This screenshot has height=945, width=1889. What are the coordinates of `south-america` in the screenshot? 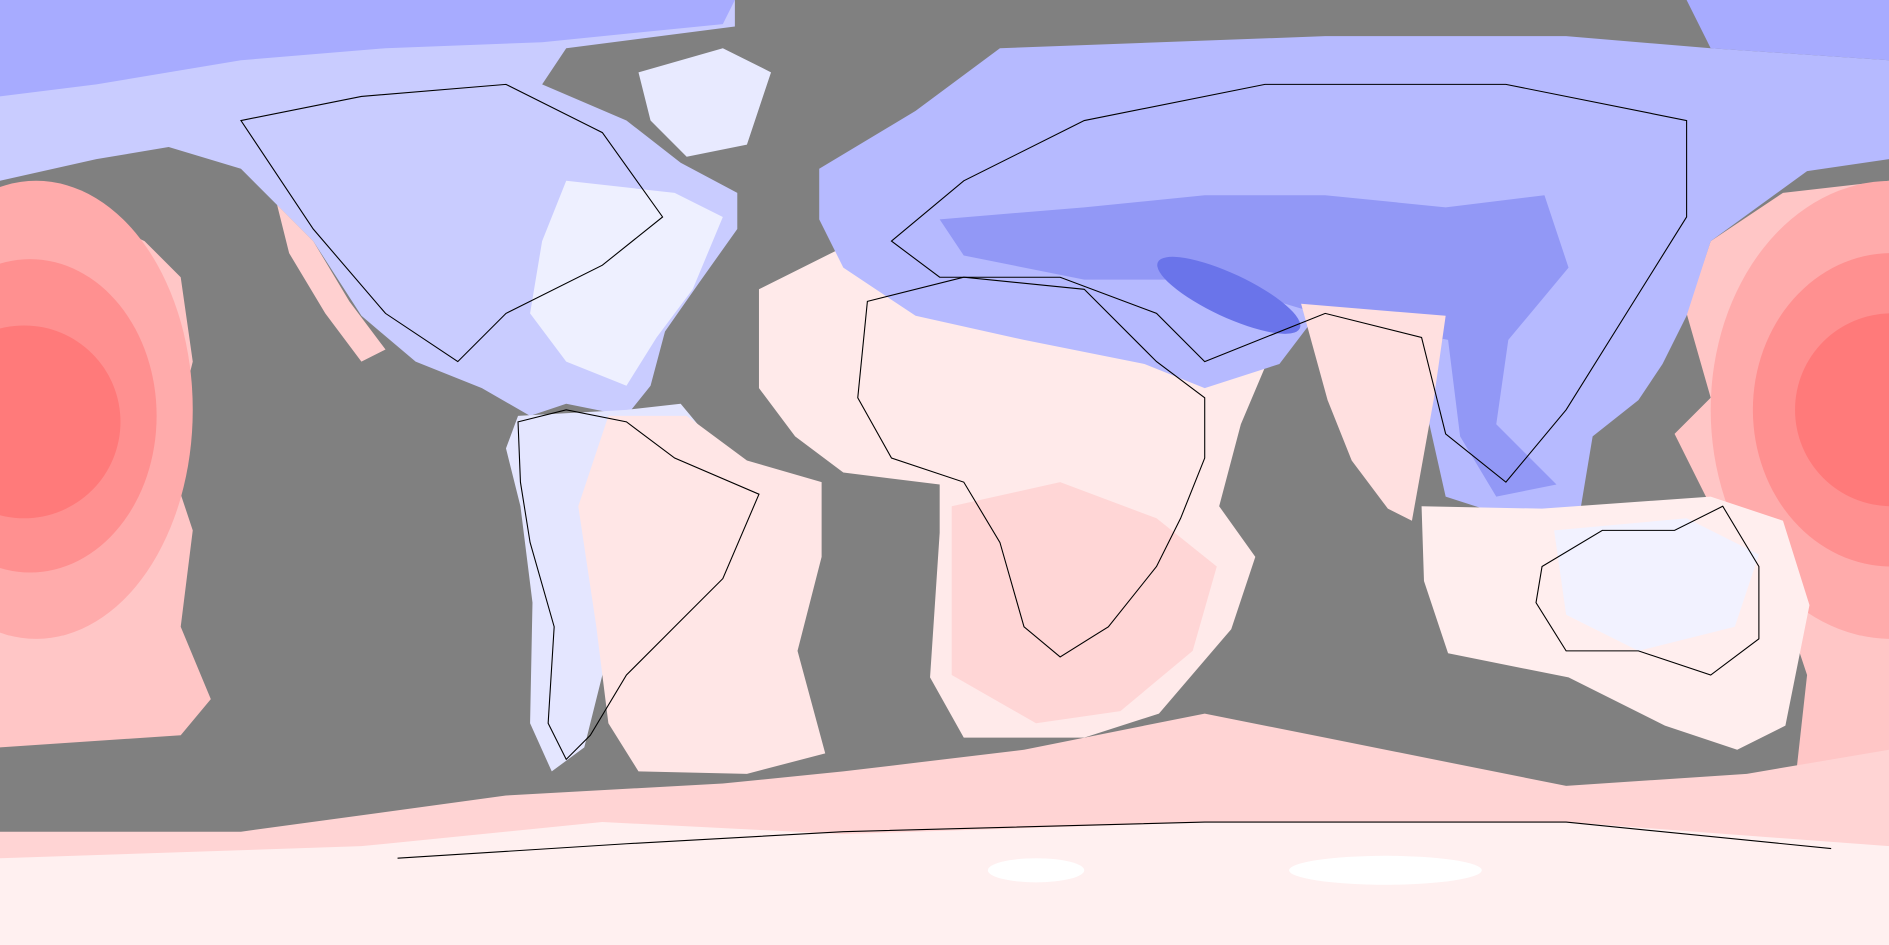 It's located at (665, 588).